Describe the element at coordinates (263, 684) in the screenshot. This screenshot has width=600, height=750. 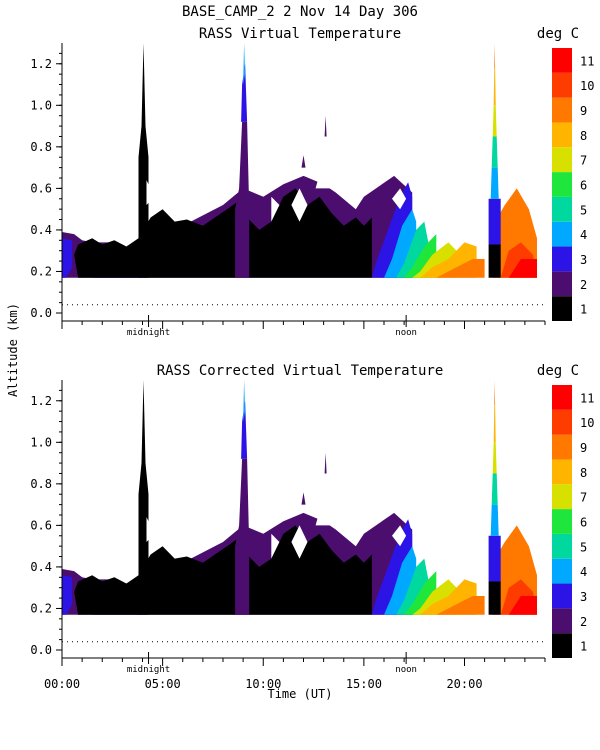
I see `x-tick-label: 10:00` at that location.